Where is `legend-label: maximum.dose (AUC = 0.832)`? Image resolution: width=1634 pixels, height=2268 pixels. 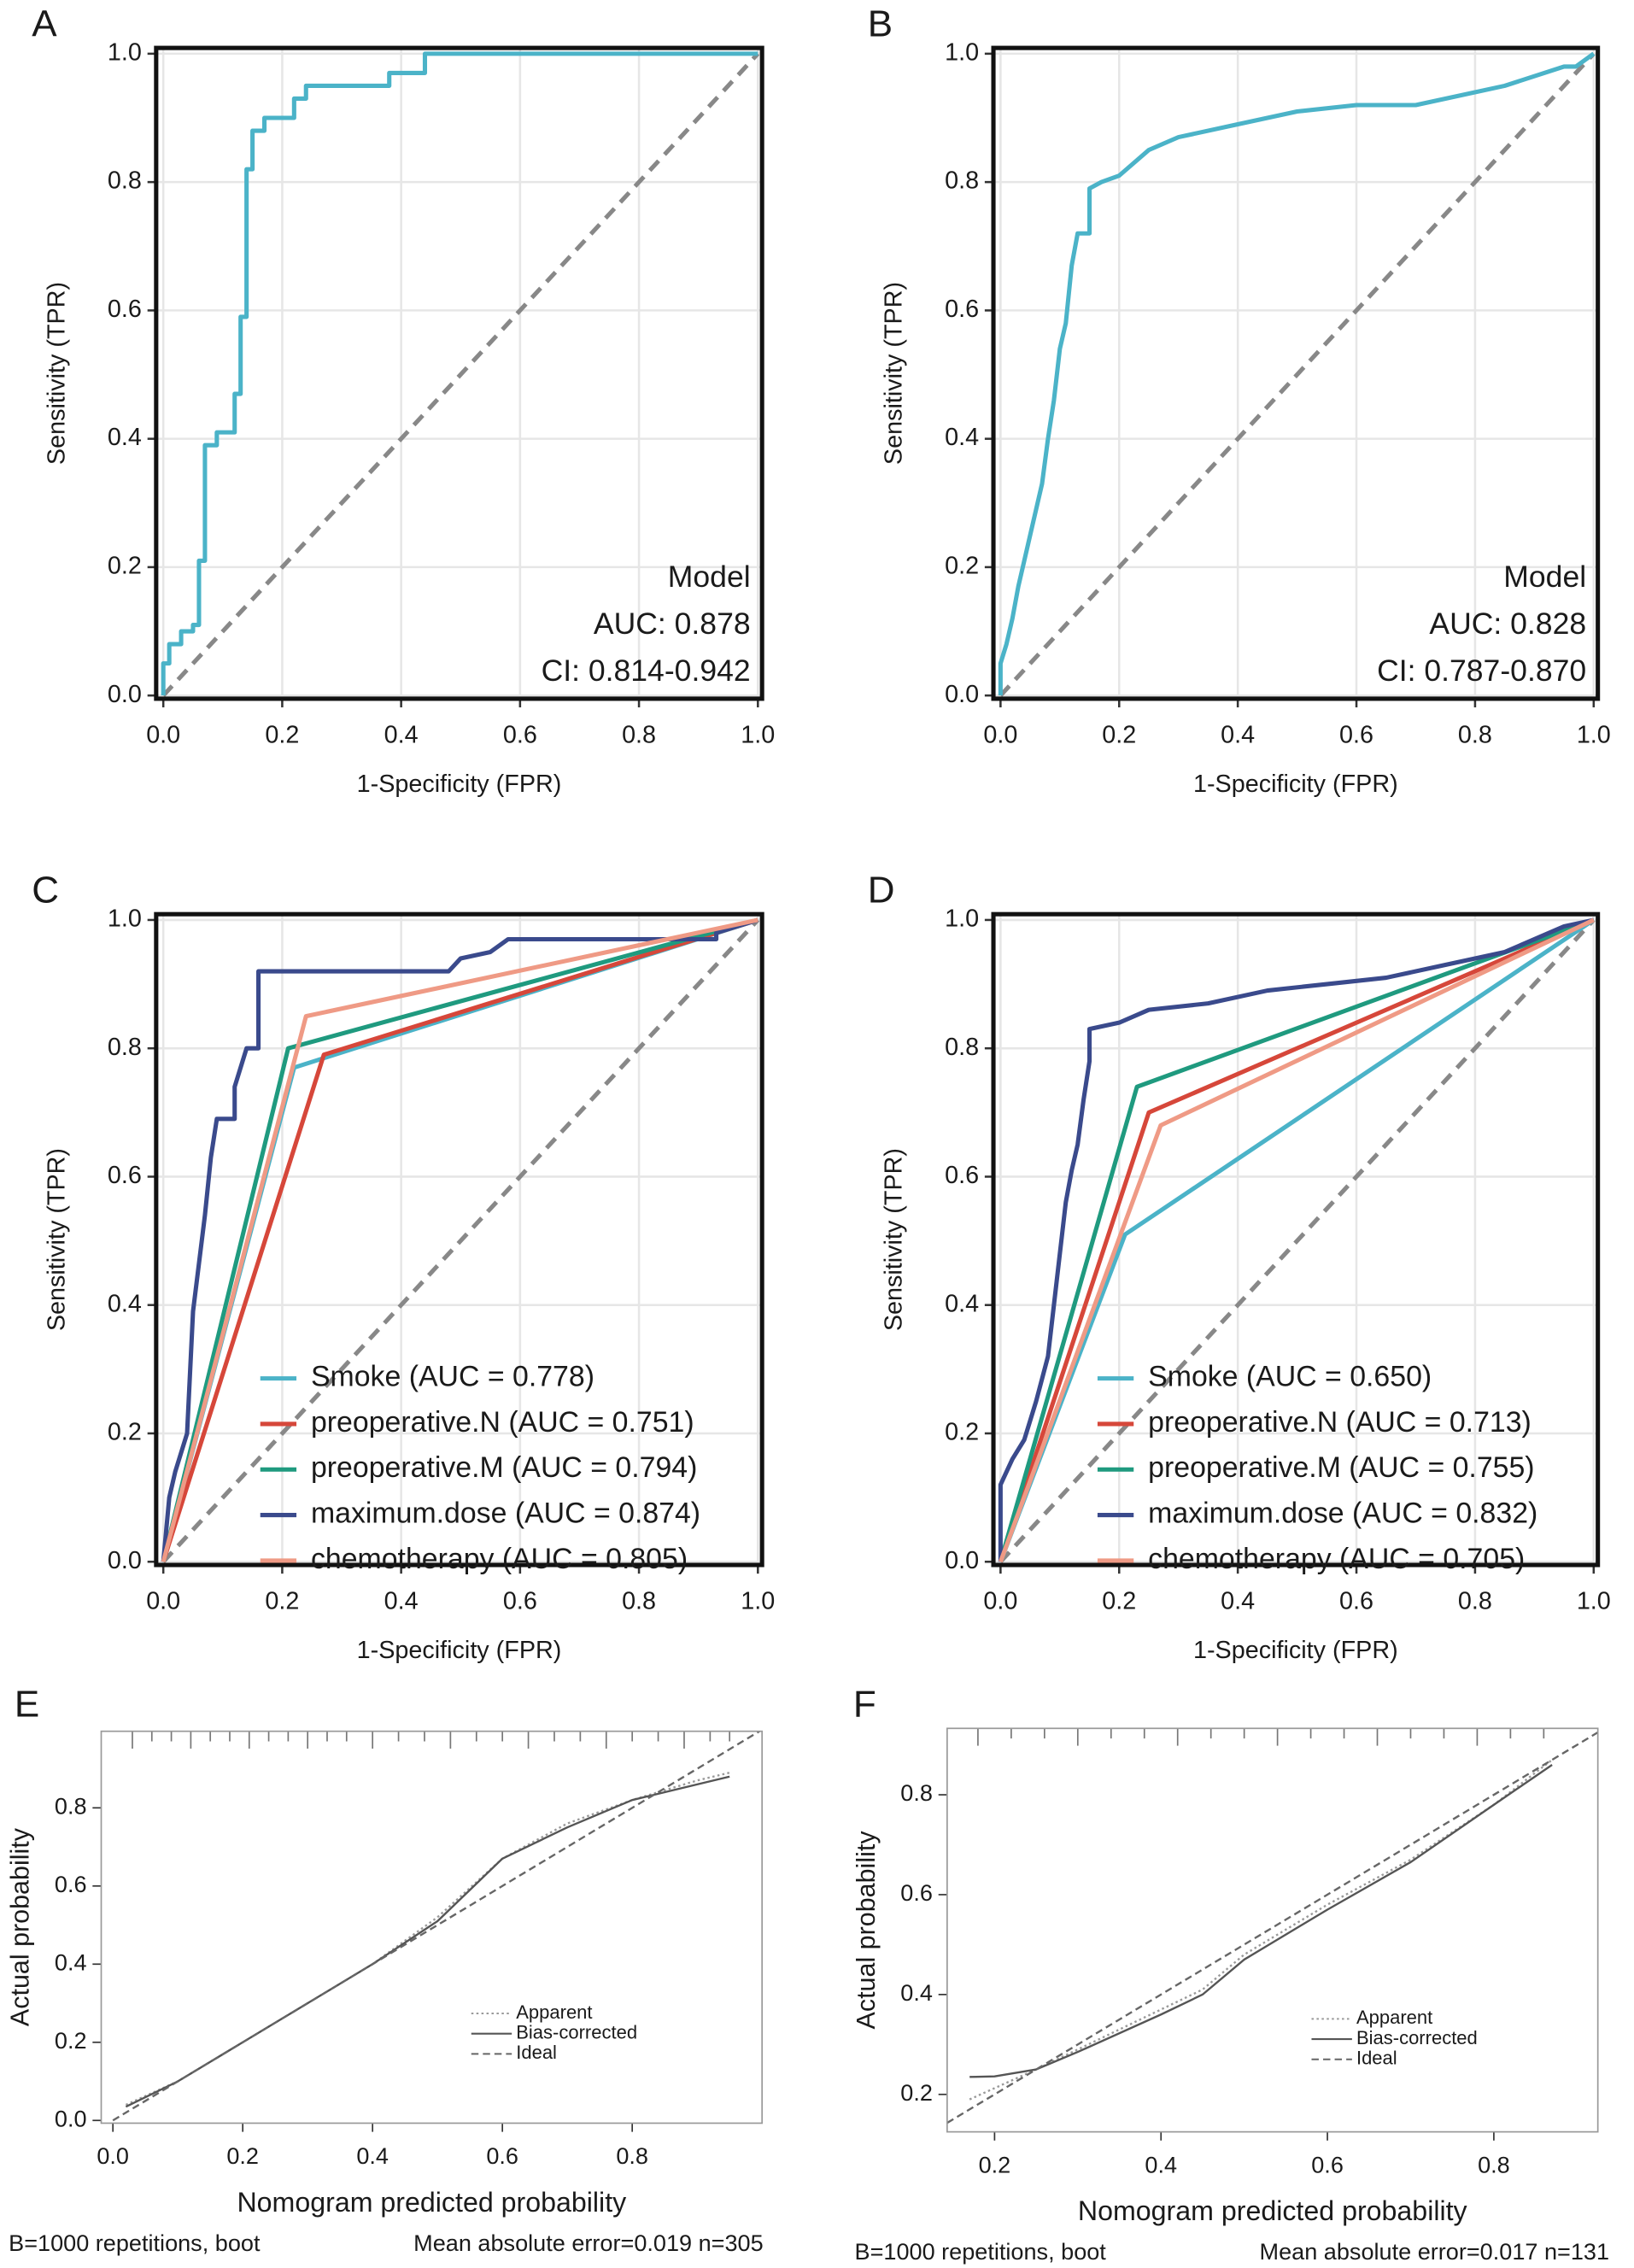 legend-label: maximum.dose (AUC = 0.832) is located at coordinates (1342, 1513).